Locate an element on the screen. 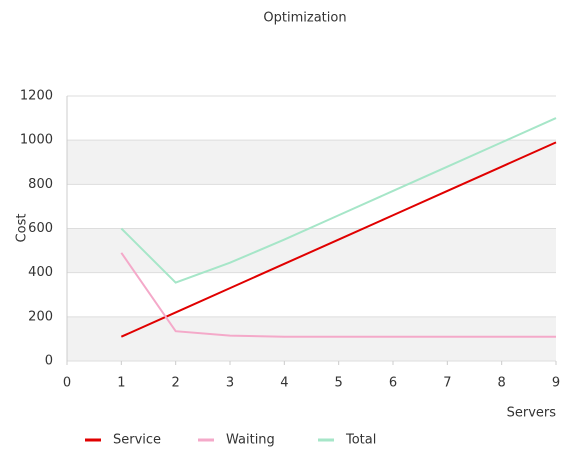 This screenshot has height=452, width=566. x-tick-label: 2 is located at coordinates (176, 383).